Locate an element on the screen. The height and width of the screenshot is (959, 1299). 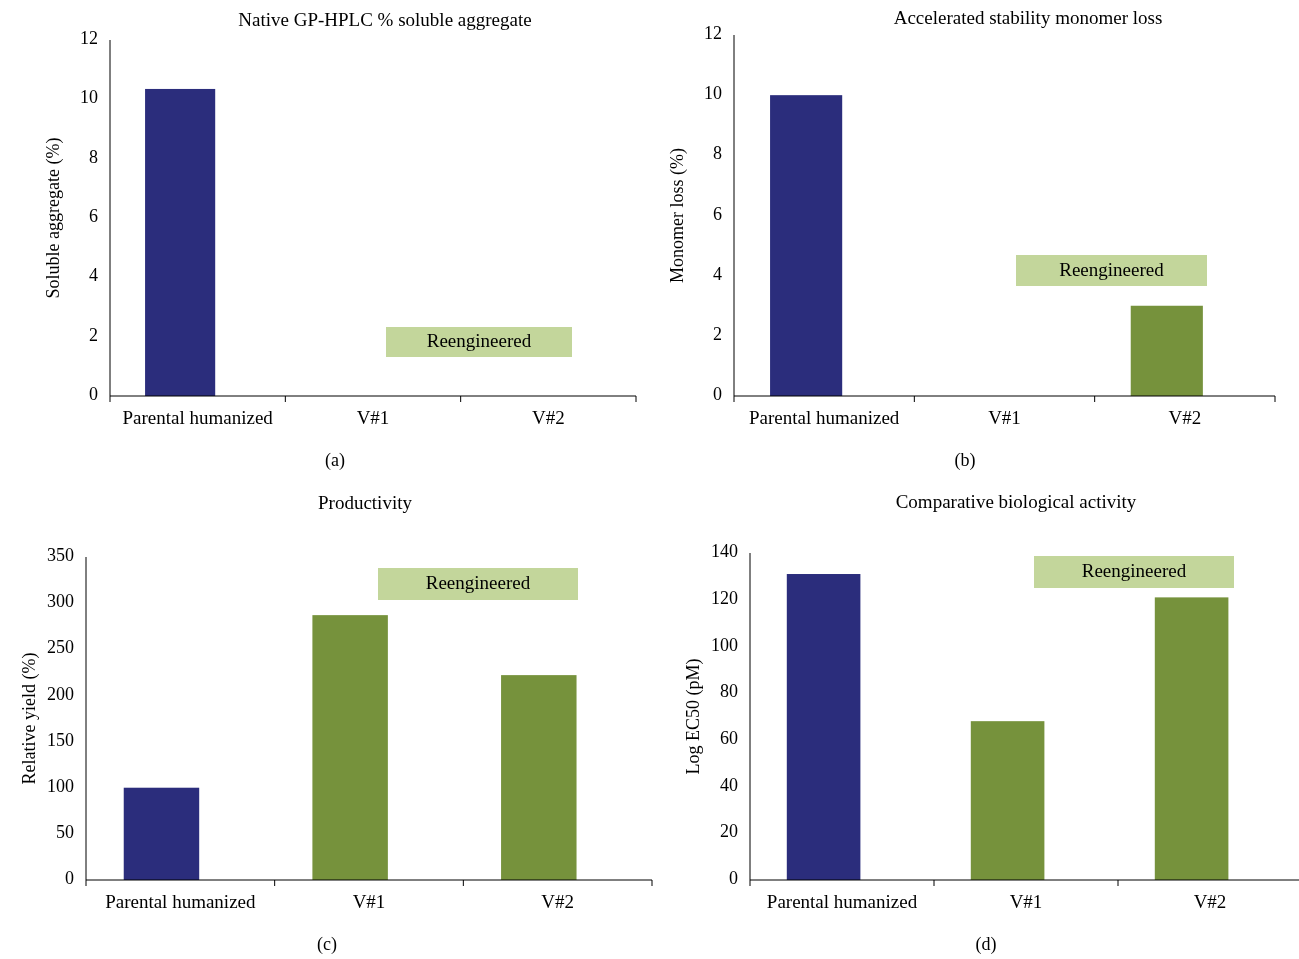
y-tick-label: 140 is located at coordinates (724, 551).